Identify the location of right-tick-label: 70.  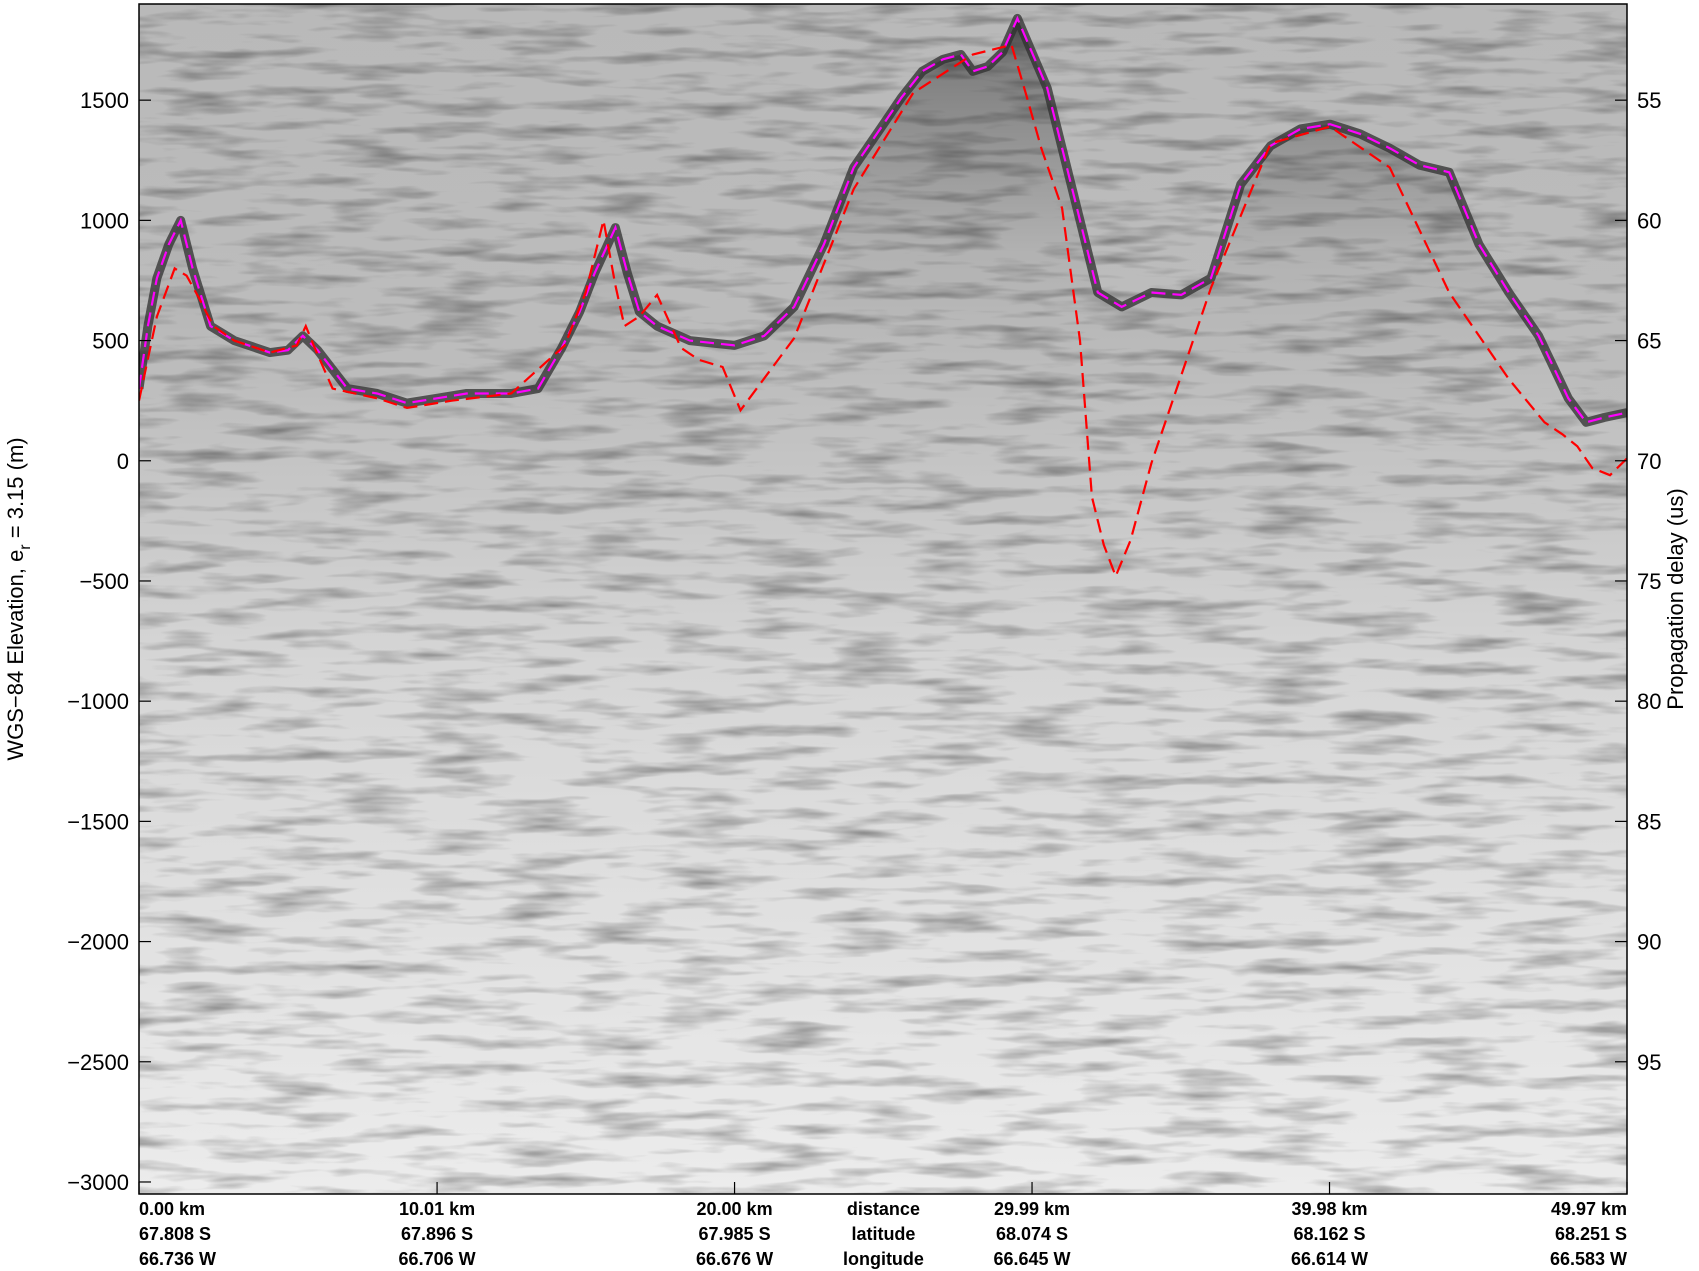
(1649, 461).